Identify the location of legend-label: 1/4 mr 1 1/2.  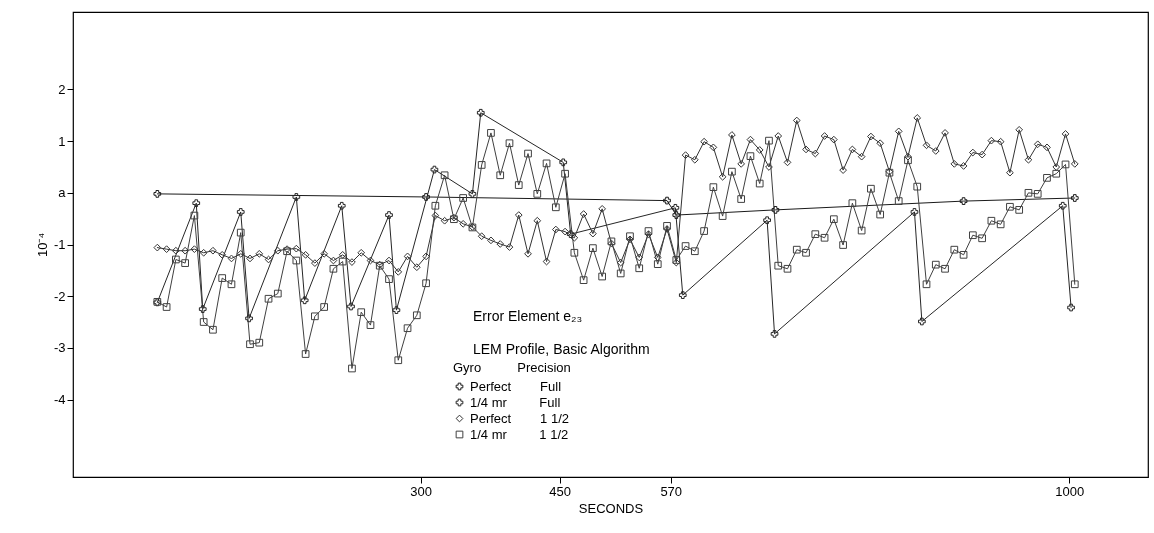
(519, 434).